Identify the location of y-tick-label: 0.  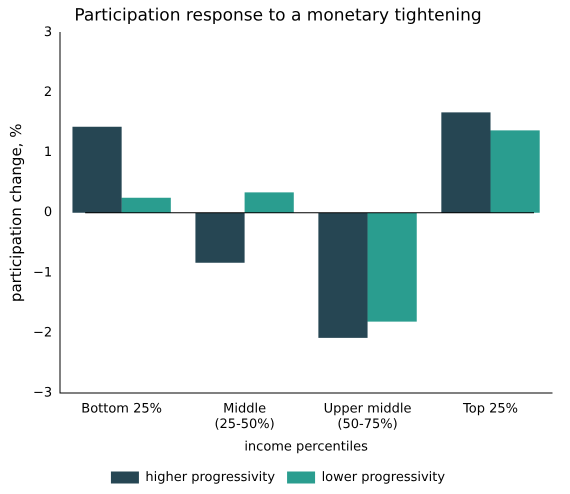
(48, 212).